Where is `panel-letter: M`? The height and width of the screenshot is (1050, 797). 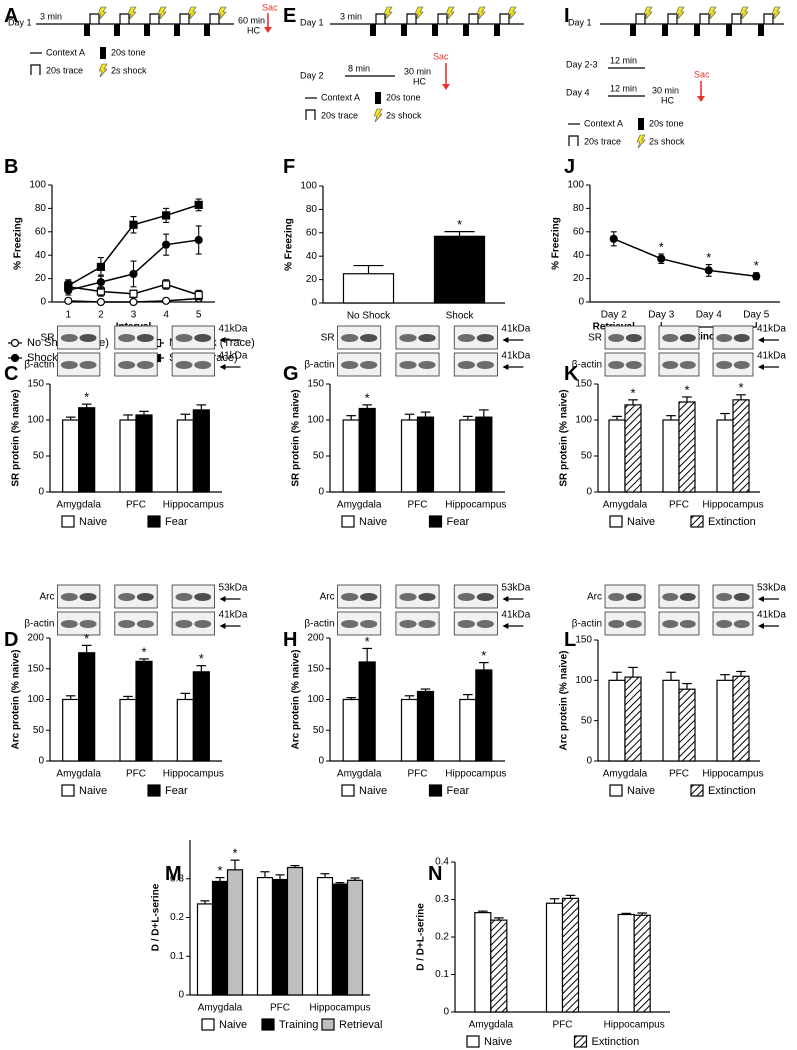 panel-letter: M is located at coordinates (173, 874).